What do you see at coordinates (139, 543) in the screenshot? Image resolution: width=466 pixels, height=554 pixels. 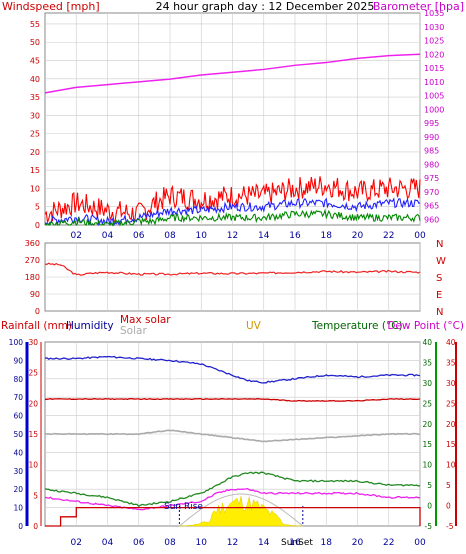 I see `tick-label: 06` at bounding box center [139, 543].